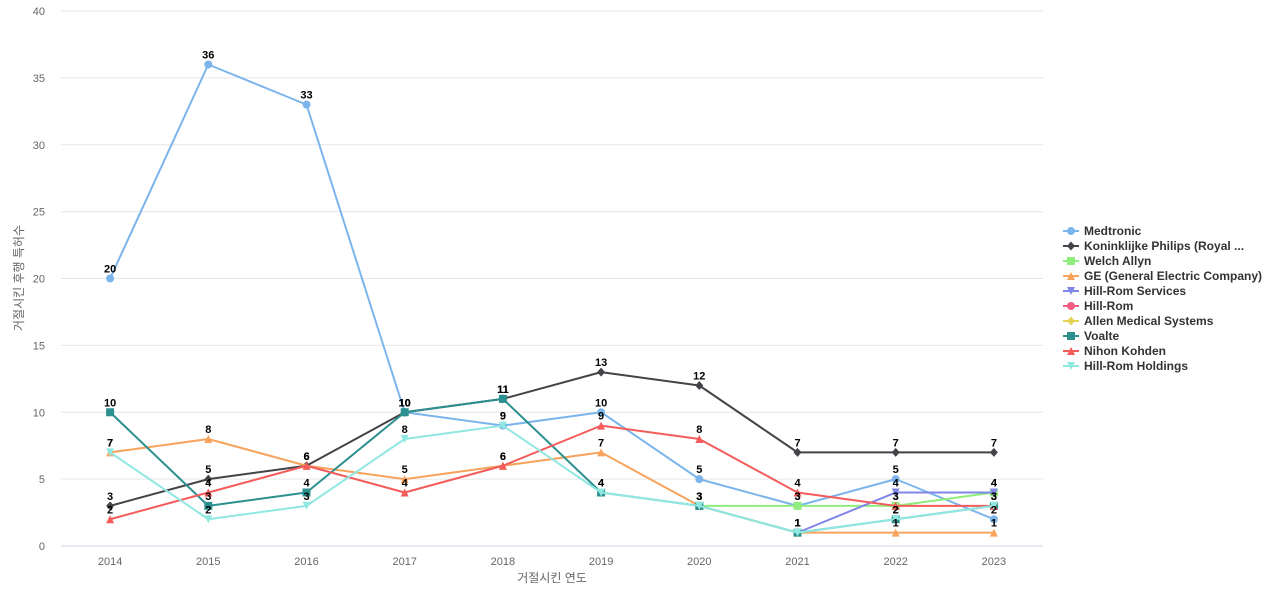 The image size is (1280, 605). I want to click on data-label-hill-rom-holdings: 1, so click(797, 524).